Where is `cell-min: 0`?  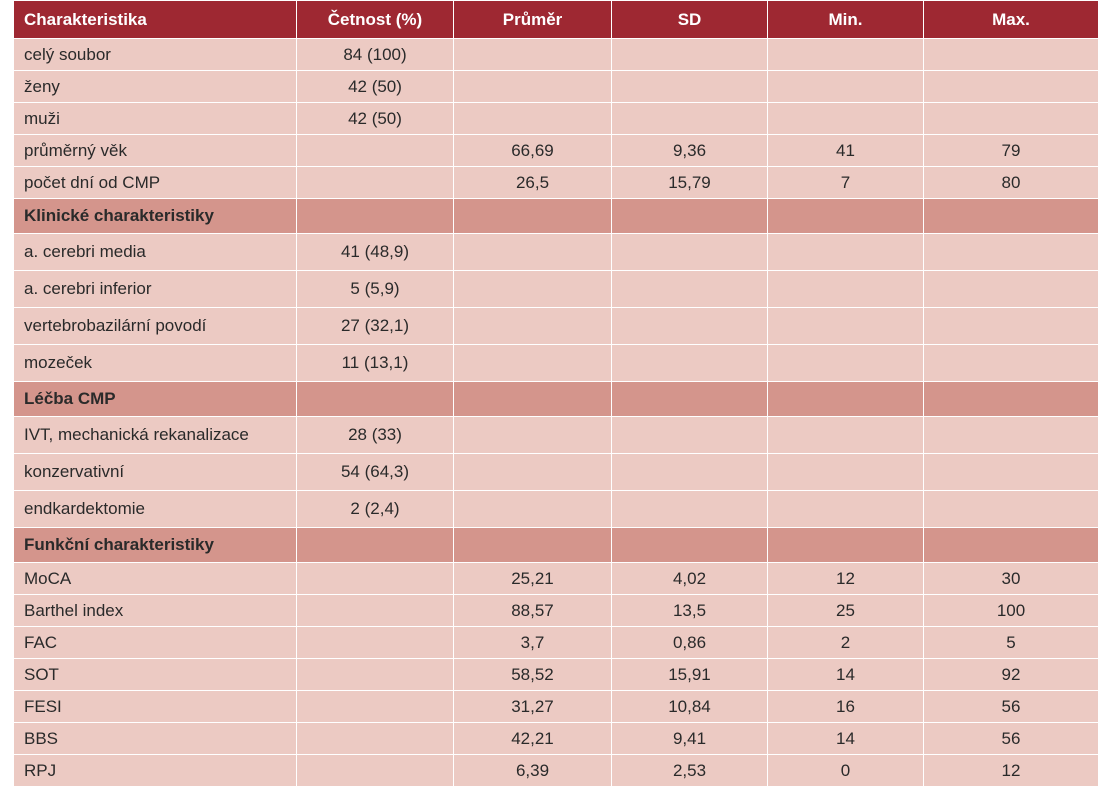
cell-min: 0 is located at coordinates (845, 770).